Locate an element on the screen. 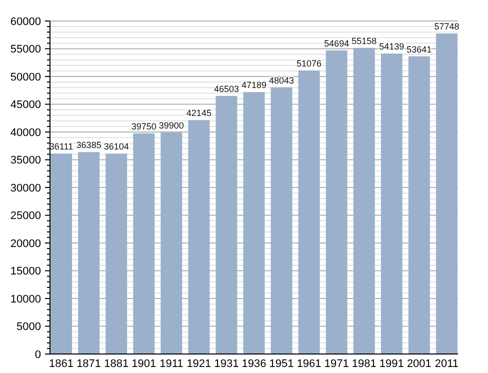 The width and height of the screenshot is (488, 373). data-label: 42145 is located at coordinates (199, 113).